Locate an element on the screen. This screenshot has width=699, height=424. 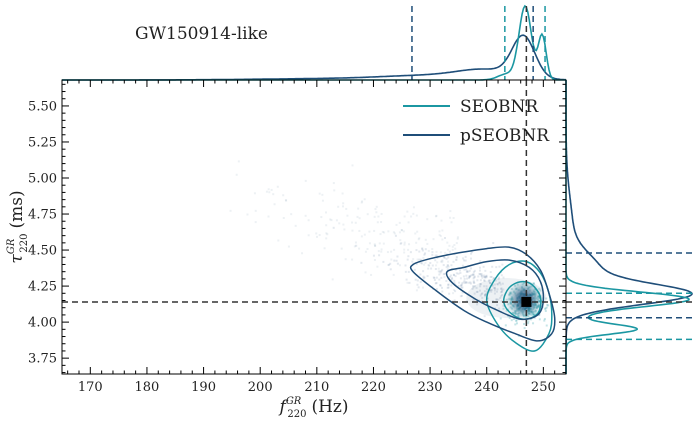
x-axis-label: fGR 220 (Hz) is located at coordinates (313, 408).